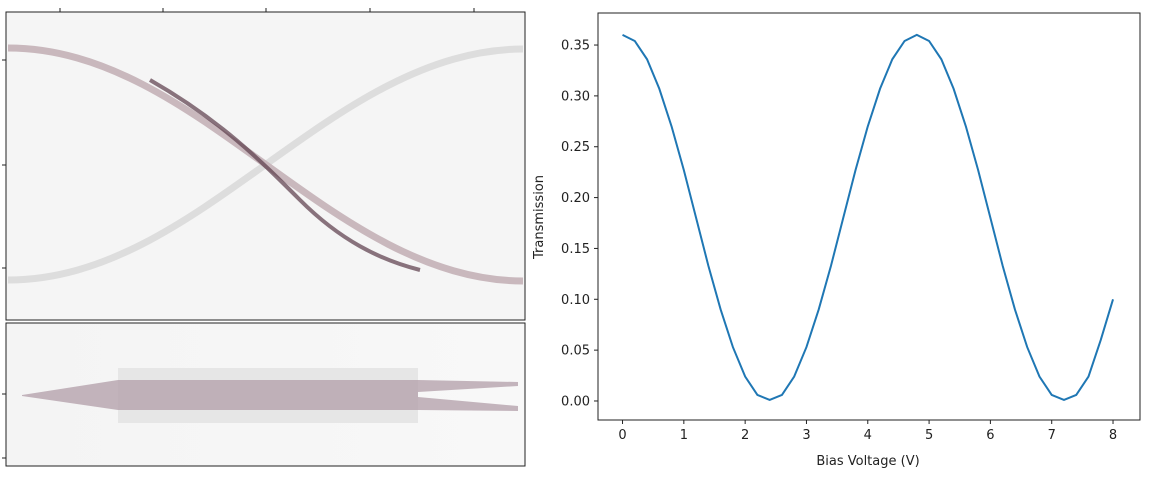 The width and height of the screenshot is (1152, 481). I want to click on y-axis-label: Transmission, so click(539, 217).